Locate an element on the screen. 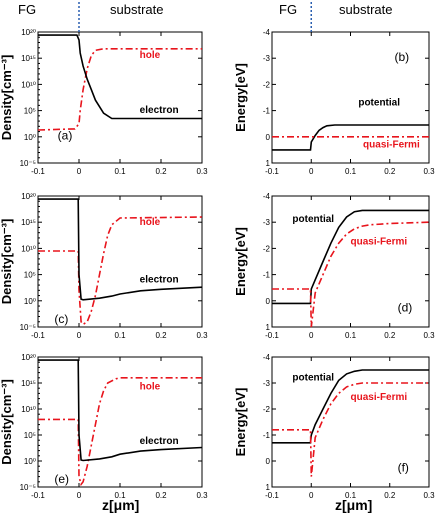  panel-label: (a) is located at coordinates (65, 135).